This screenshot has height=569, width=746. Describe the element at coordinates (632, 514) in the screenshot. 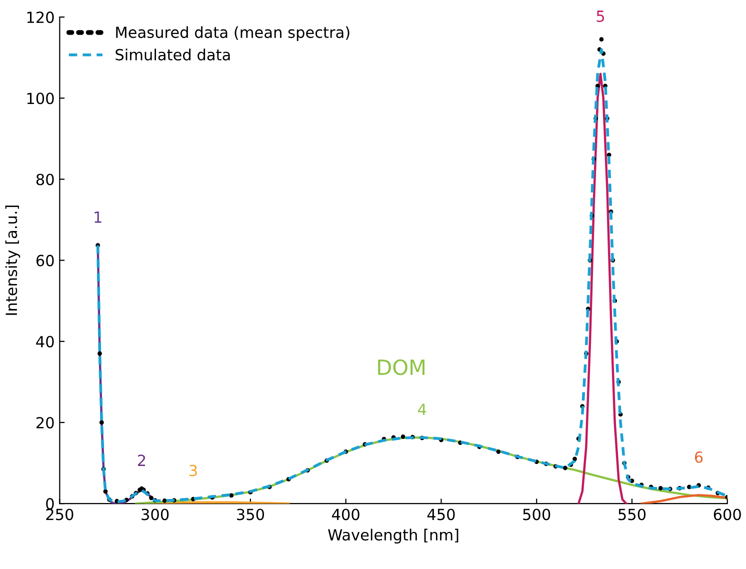

I see `x-tick-label: 550` at that location.